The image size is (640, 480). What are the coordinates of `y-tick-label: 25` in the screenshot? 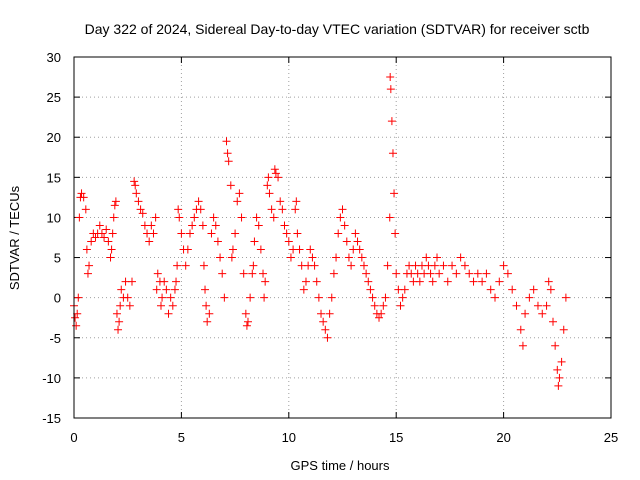 It's located at (54, 97).